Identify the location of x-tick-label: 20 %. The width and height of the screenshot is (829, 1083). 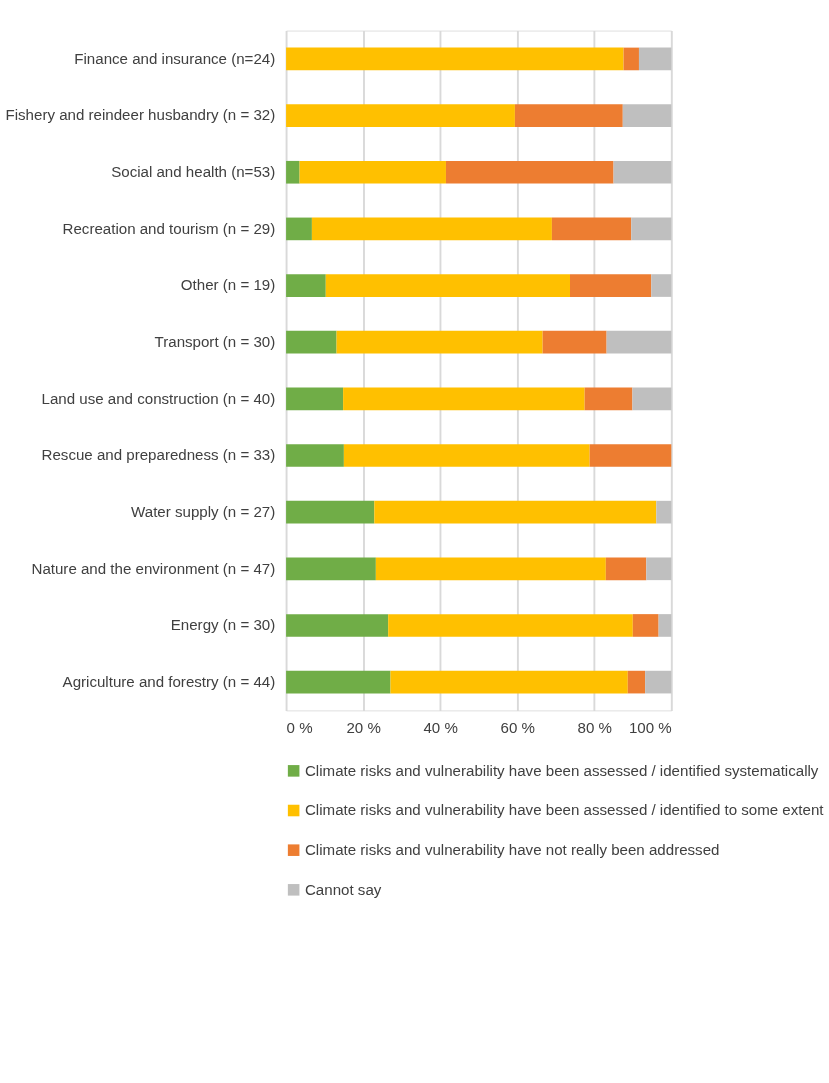
(363, 727).